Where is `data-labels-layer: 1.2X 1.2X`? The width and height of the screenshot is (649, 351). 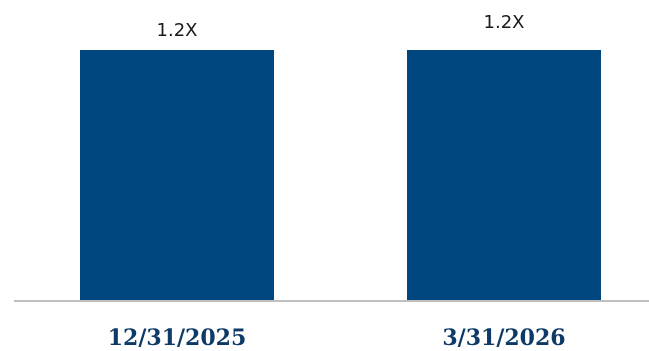 data-labels-layer: 1.2X 1.2X is located at coordinates (341, 26).